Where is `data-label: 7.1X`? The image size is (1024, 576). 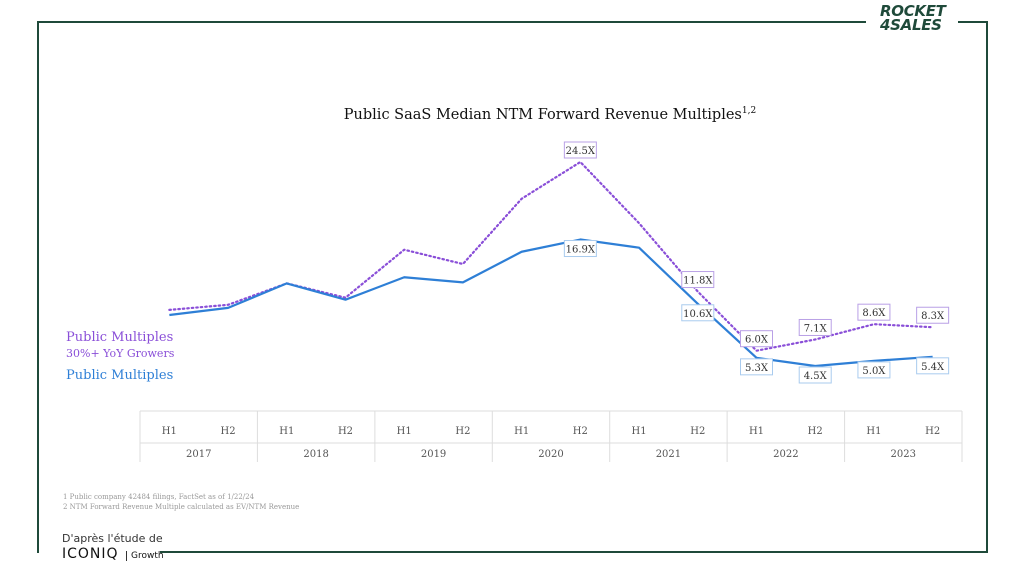 data-label: 7.1X is located at coordinates (816, 328).